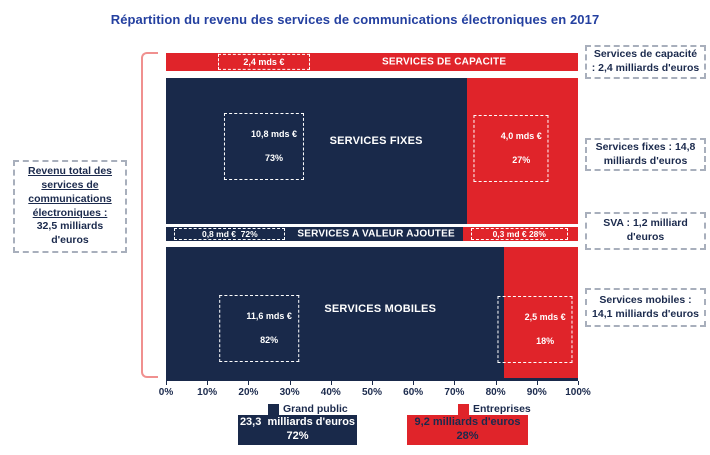  Describe the element at coordinates (274, 158) in the screenshot. I see `fixes-gp-pct: 73%` at that location.